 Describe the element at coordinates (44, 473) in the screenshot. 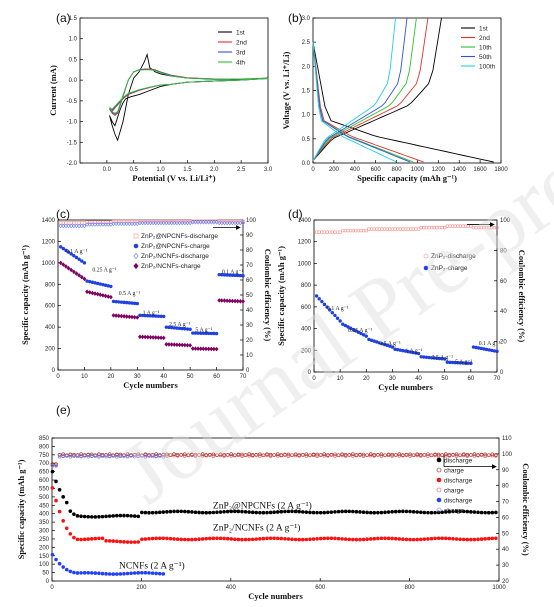

I see `y-tick-label: 650` at that location.